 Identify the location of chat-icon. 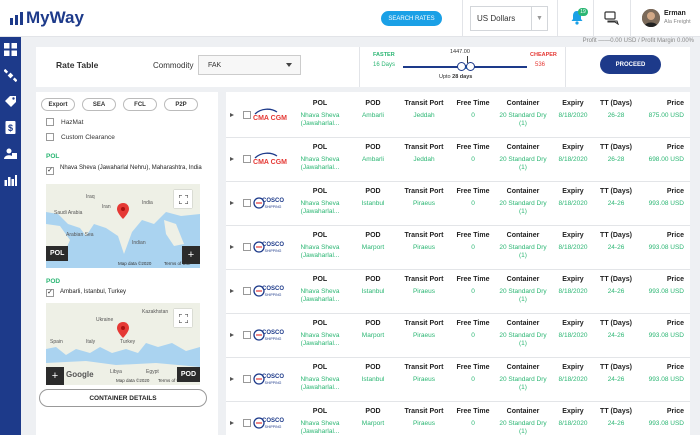
(611, 18).